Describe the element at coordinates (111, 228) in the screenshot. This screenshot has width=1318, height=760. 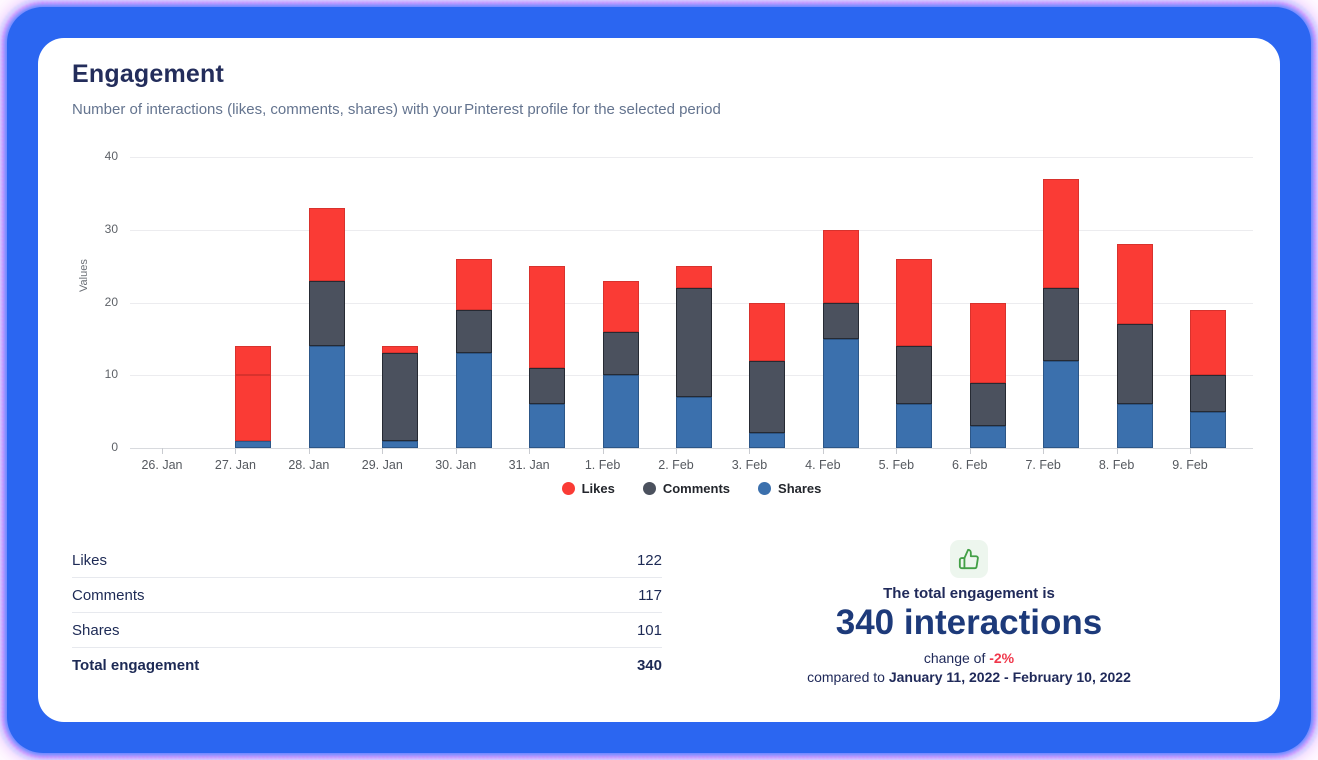
I see `y-tick-label: 30` at that location.